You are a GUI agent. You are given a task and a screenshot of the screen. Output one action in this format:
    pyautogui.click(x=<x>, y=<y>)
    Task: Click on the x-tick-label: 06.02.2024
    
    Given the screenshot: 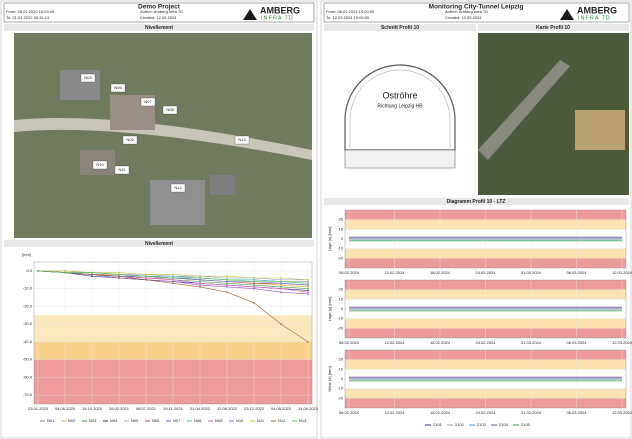 What is the action you would take?
    pyautogui.click(x=349, y=342)
    